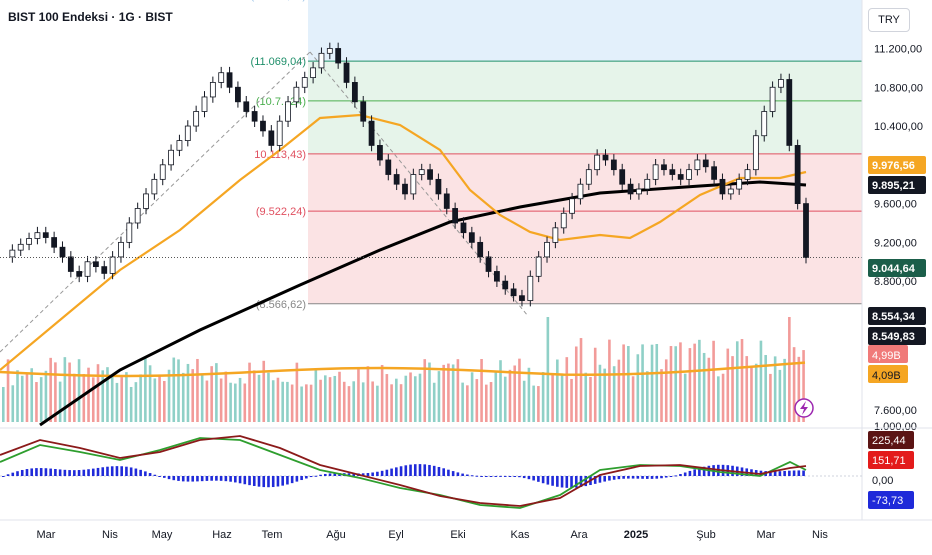 This screenshot has width=932, height=555. Describe the element at coordinates (887, 501) in the screenshot. I see `macd-badge-text: -73,73` at that location.